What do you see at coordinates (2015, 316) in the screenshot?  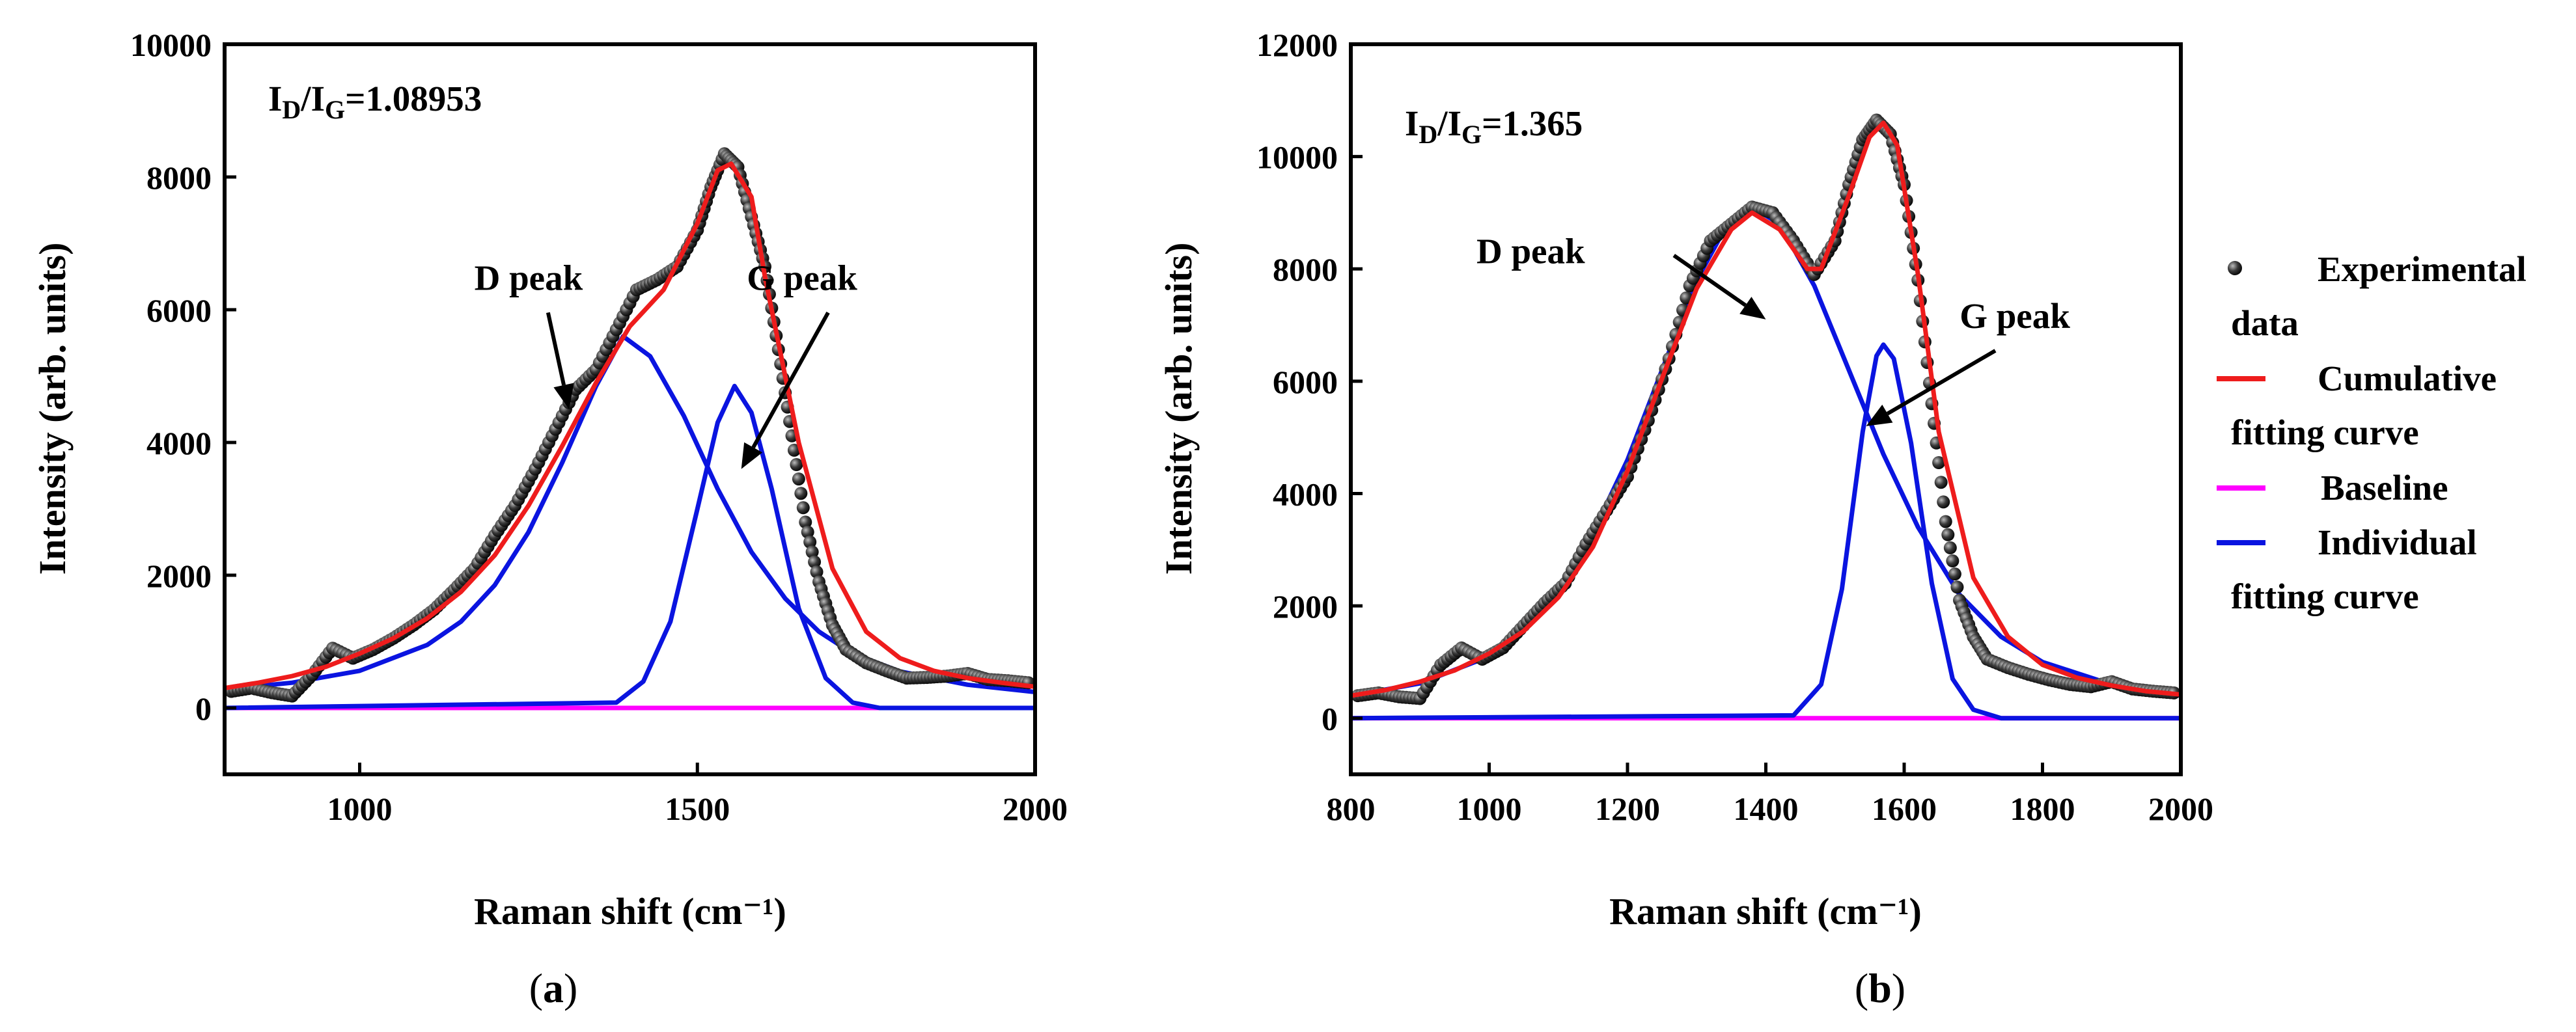 I see `panel-b-annotation-g-peak: G peak` at bounding box center [2015, 316].